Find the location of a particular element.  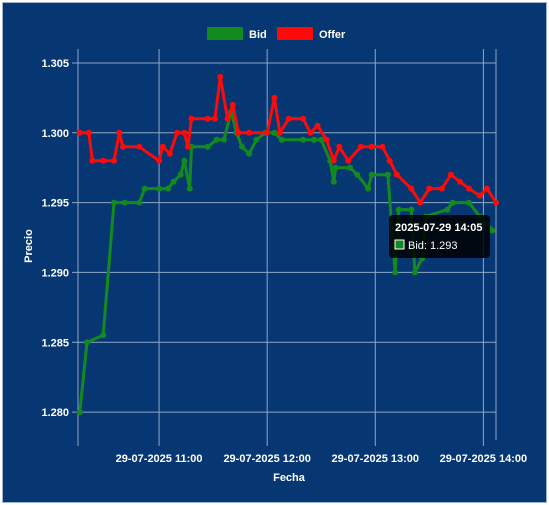

legend-item-offer: Offer is located at coordinates (311, 34).